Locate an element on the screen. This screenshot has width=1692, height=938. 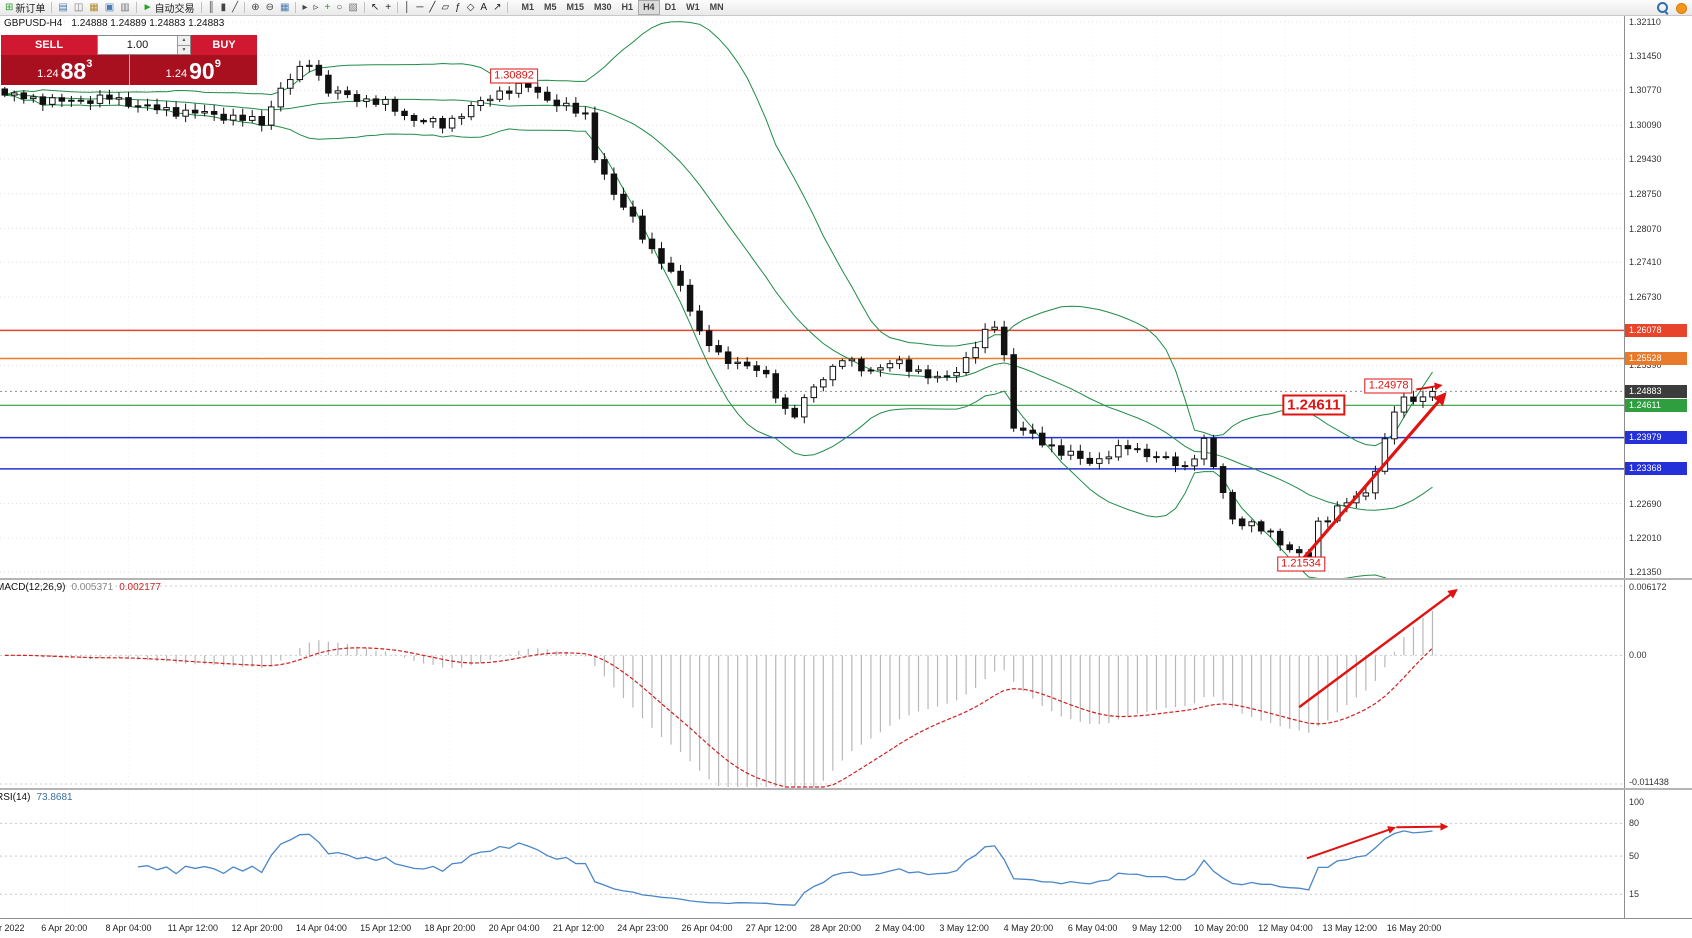
autotrading-button: ► 自动交易 is located at coordinates (169, 7).